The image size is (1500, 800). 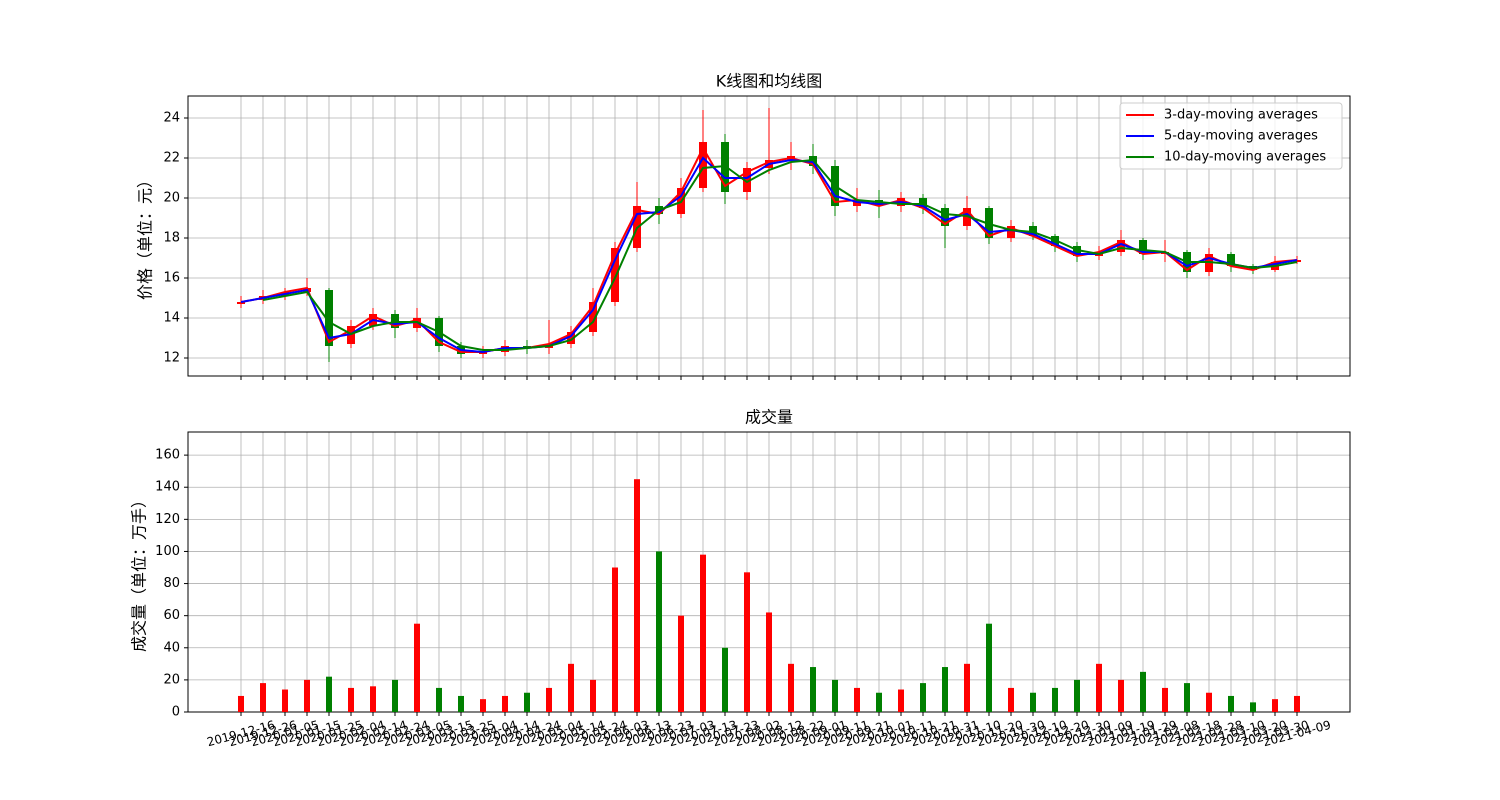 I want to click on legend-label: 10-day-moving averages, so click(x=1245, y=157).